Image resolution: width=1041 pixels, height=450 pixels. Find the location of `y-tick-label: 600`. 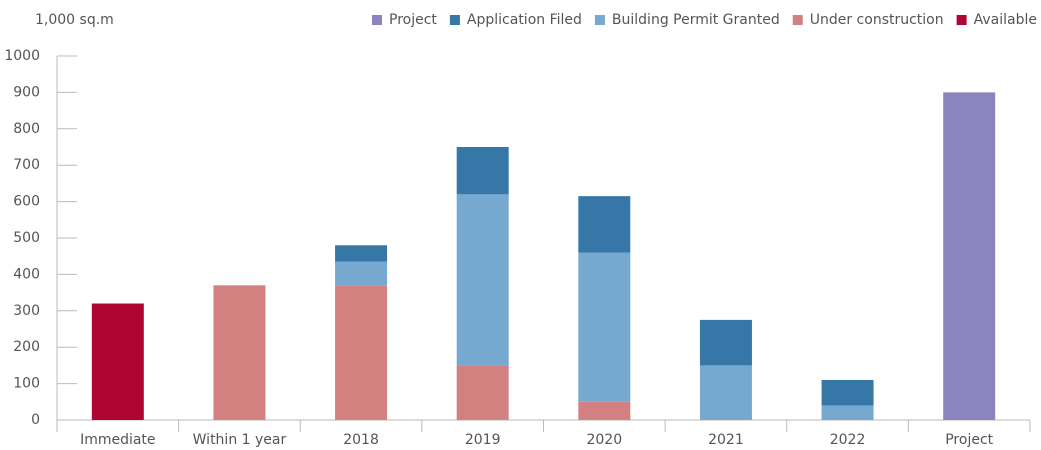

y-tick-label: 600 is located at coordinates (26, 202).